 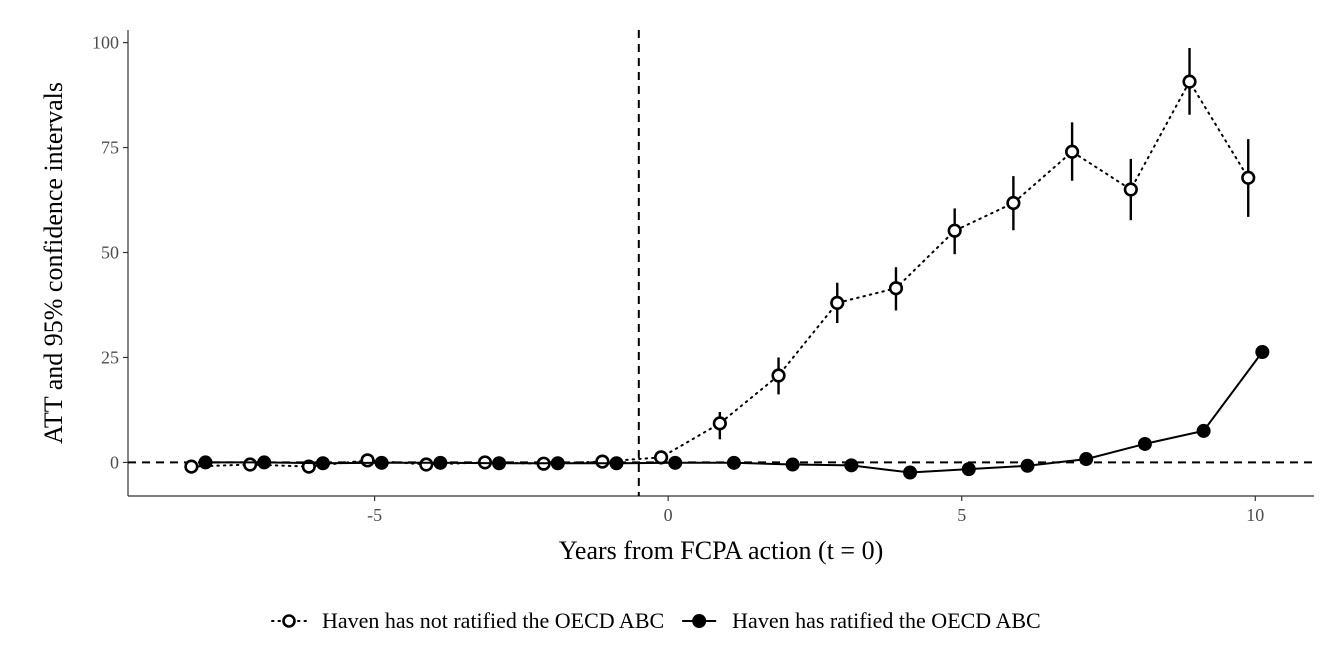 What do you see at coordinates (721, 550) in the screenshot?
I see `x-axis-title: Years from FCPA action (t = 0)` at bounding box center [721, 550].